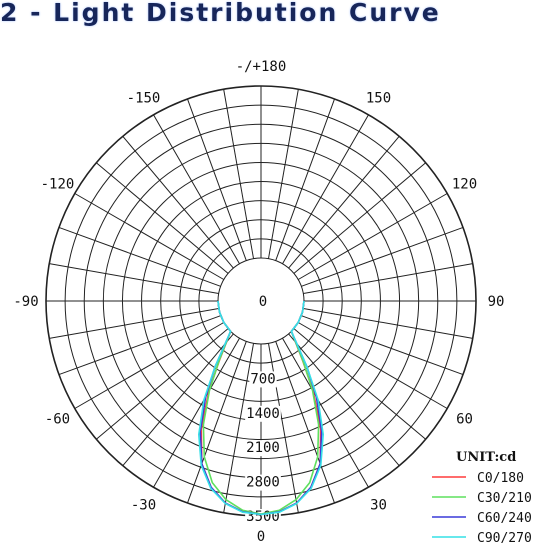  What do you see at coordinates (504, 538) in the screenshot?
I see `legend-entry: C90/270` at bounding box center [504, 538].